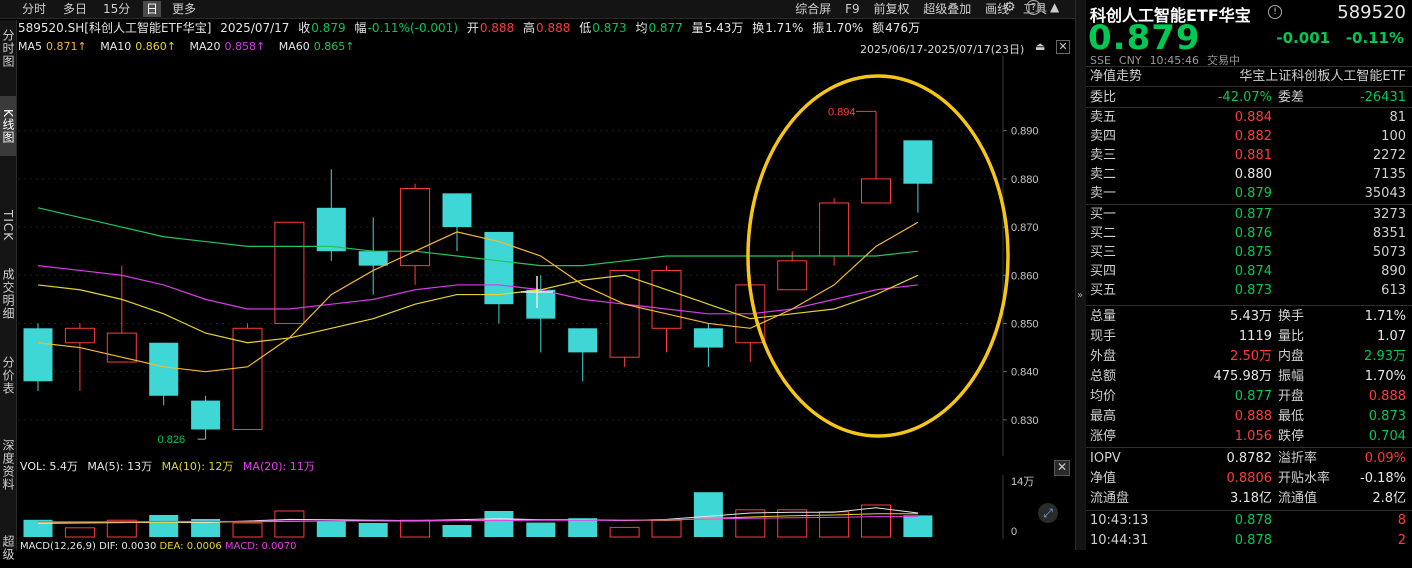  What do you see at coordinates (1322, 76) in the screenshot?
I see `nav-fund-name: 华宝上证科创板人工智能ETF` at bounding box center [1322, 76].